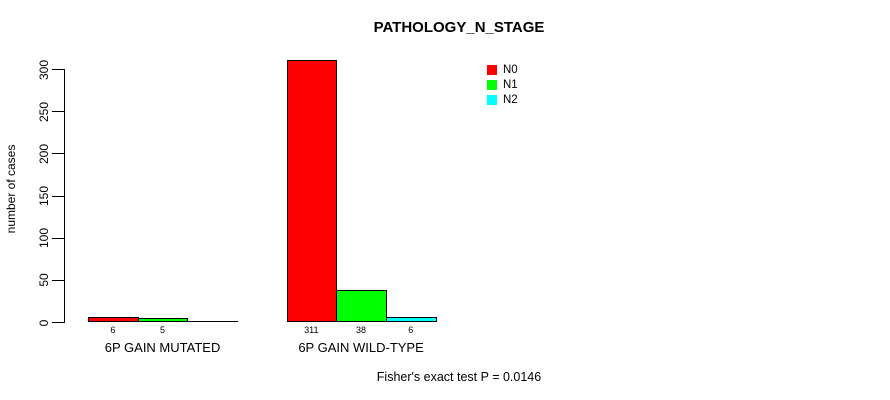 The image size is (890, 400). Describe the element at coordinates (44, 153) in the screenshot. I see `y-tick-label: 200` at that location.